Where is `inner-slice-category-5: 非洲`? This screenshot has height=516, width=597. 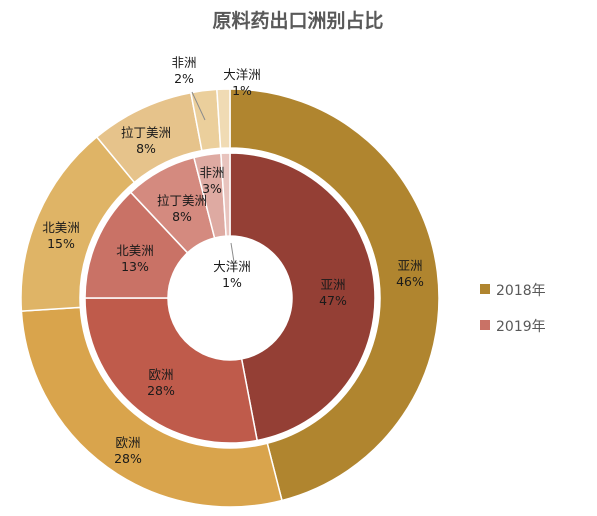
inner-slice-category-5: 非洲 is located at coordinates (211, 172).